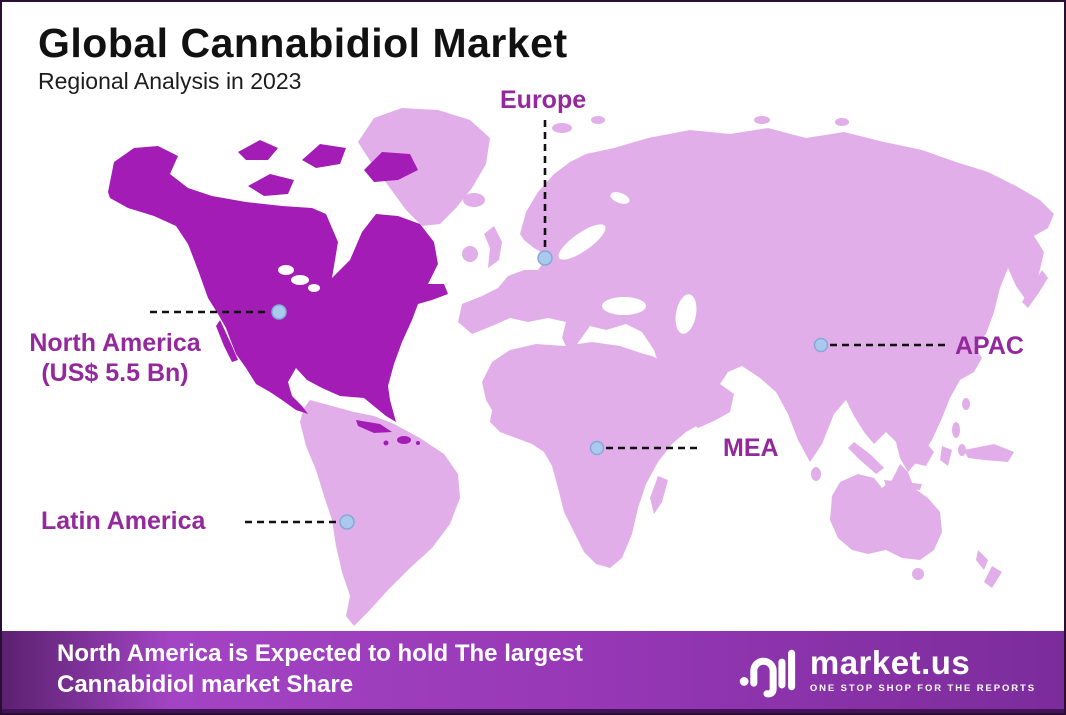  Describe the element at coordinates (821, 345) in the screenshot. I see `apac-marker` at that location.